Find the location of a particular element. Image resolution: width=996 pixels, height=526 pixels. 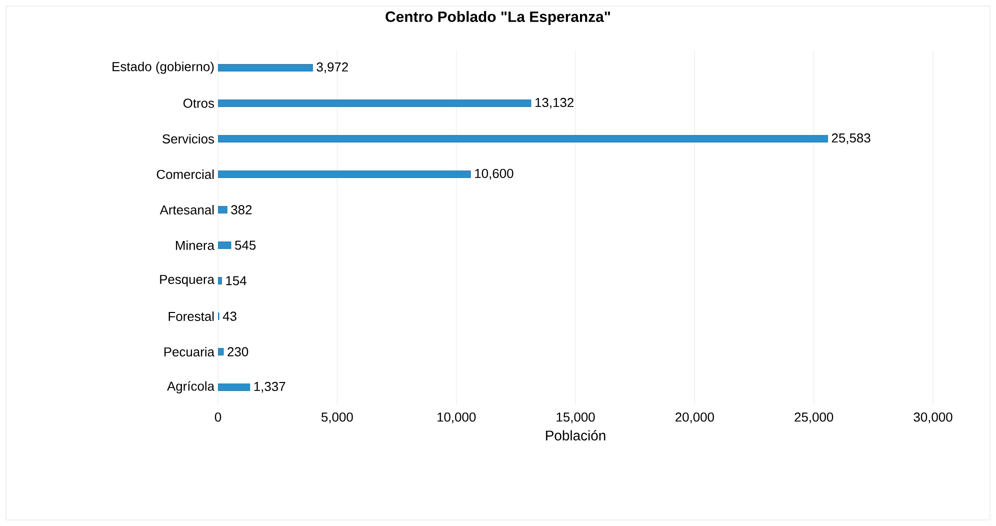

x-tick-label: 5,000 is located at coordinates (337, 418).